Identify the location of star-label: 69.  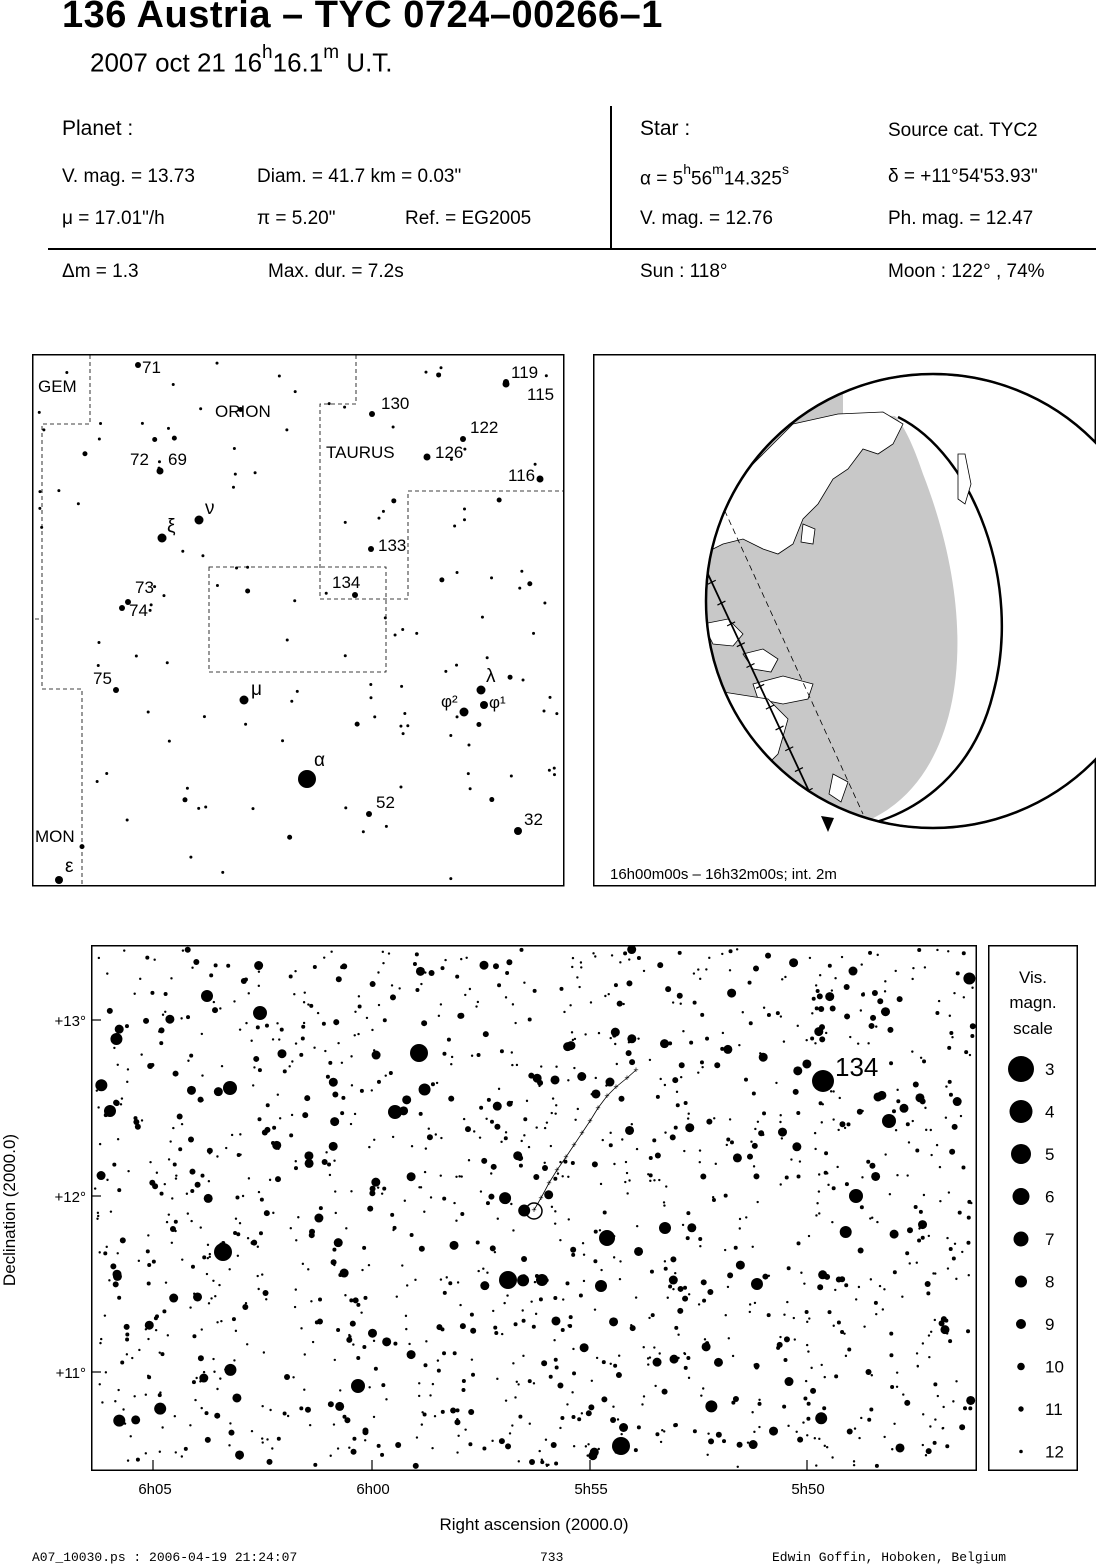
(177, 459).